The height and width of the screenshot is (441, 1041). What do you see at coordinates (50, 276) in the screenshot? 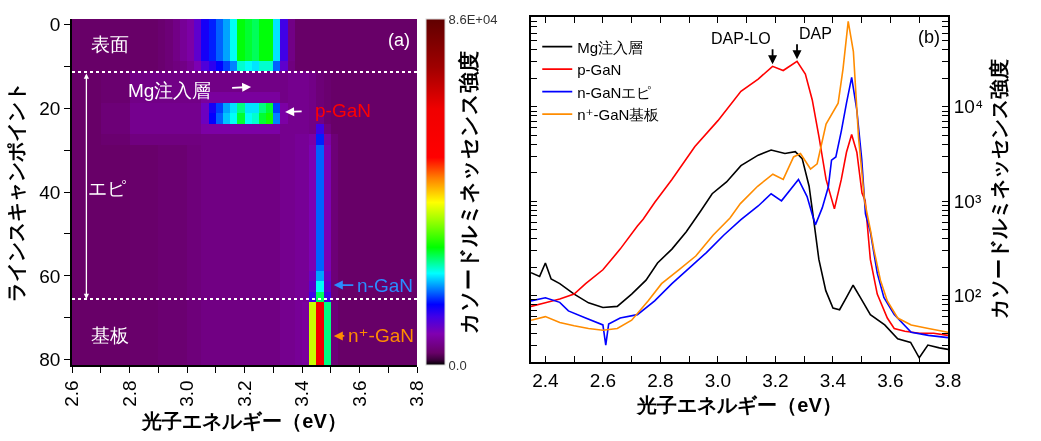
I see `y-tick-label: 60` at bounding box center [50, 276].